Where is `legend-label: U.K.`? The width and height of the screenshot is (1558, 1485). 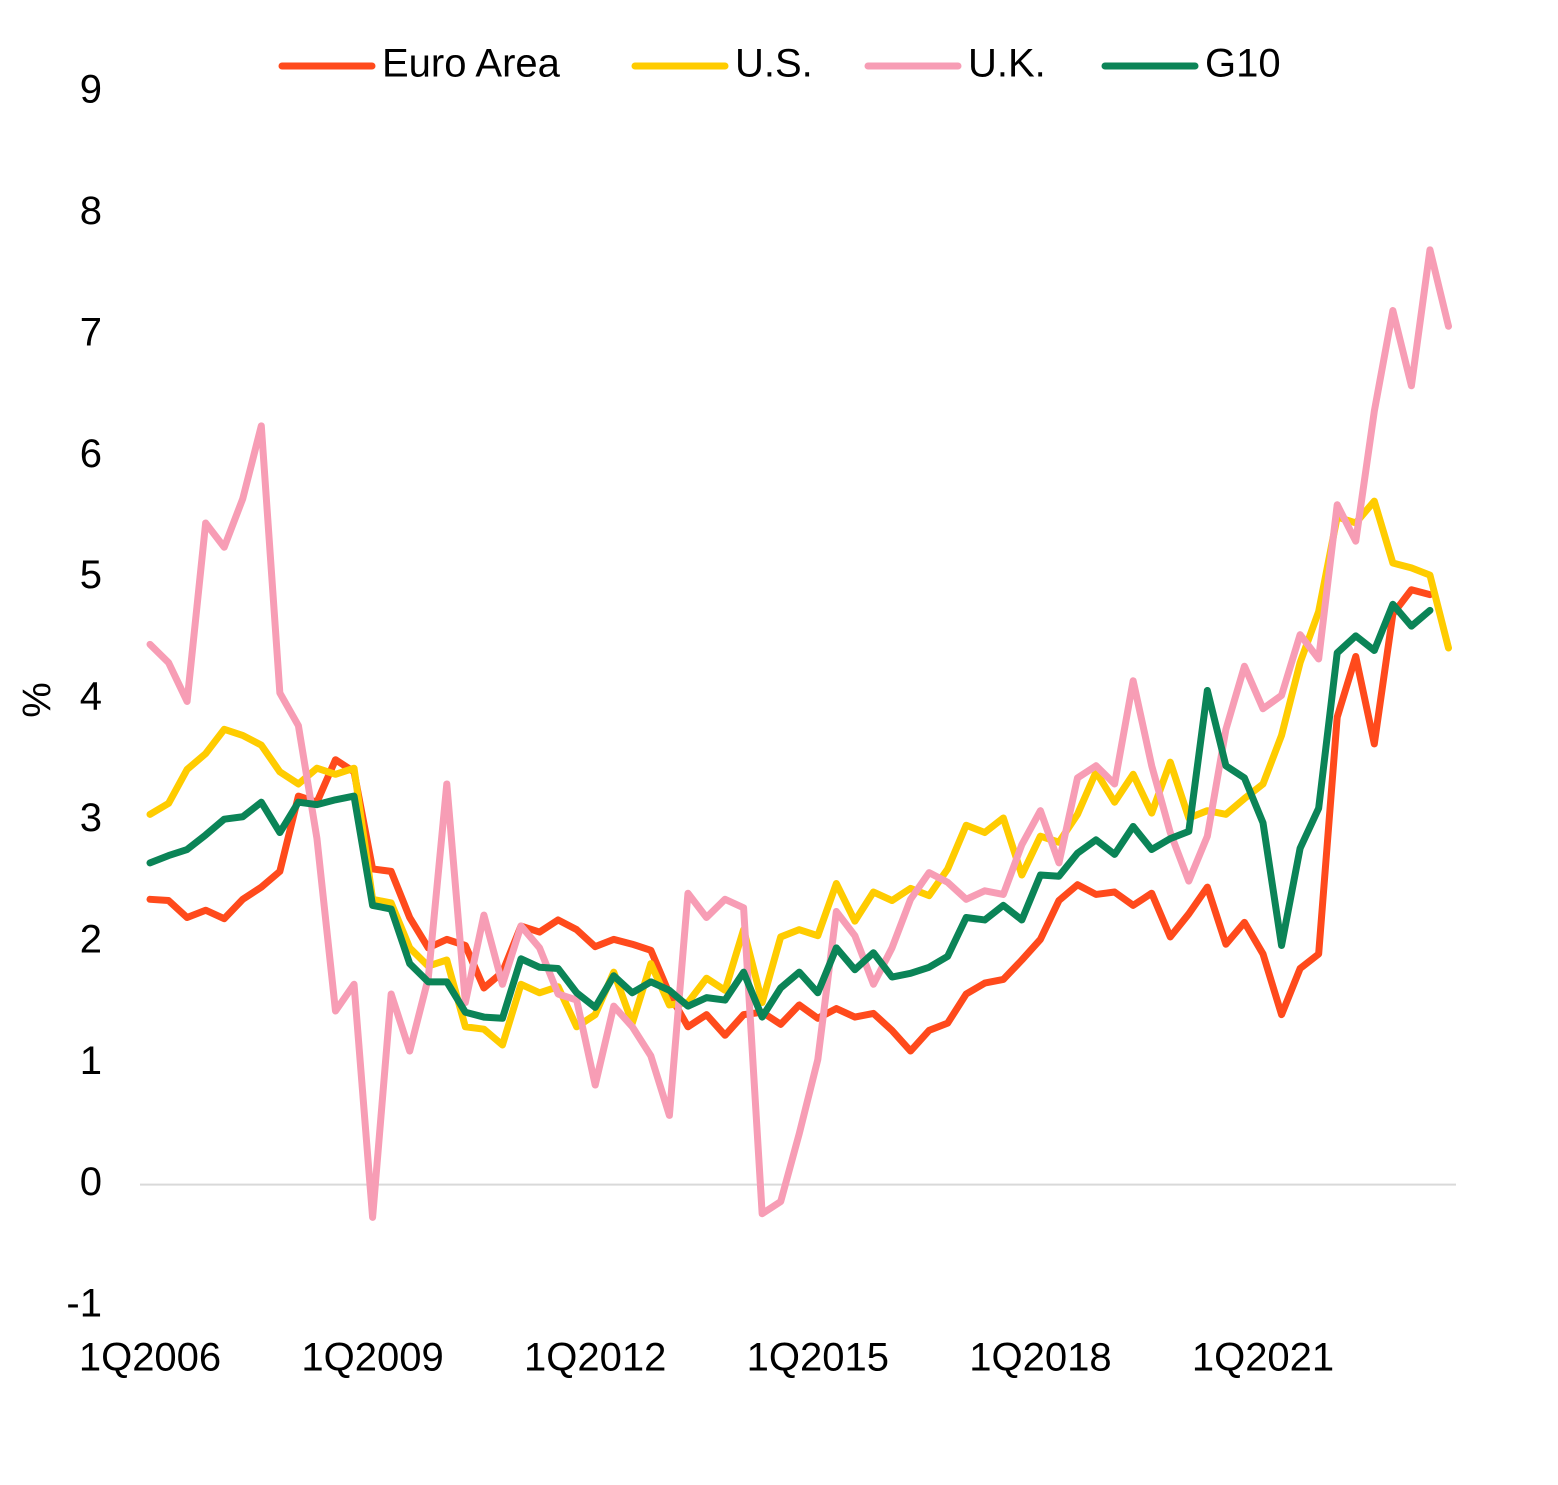
legend-label: U.K. is located at coordinates (1007, 64).